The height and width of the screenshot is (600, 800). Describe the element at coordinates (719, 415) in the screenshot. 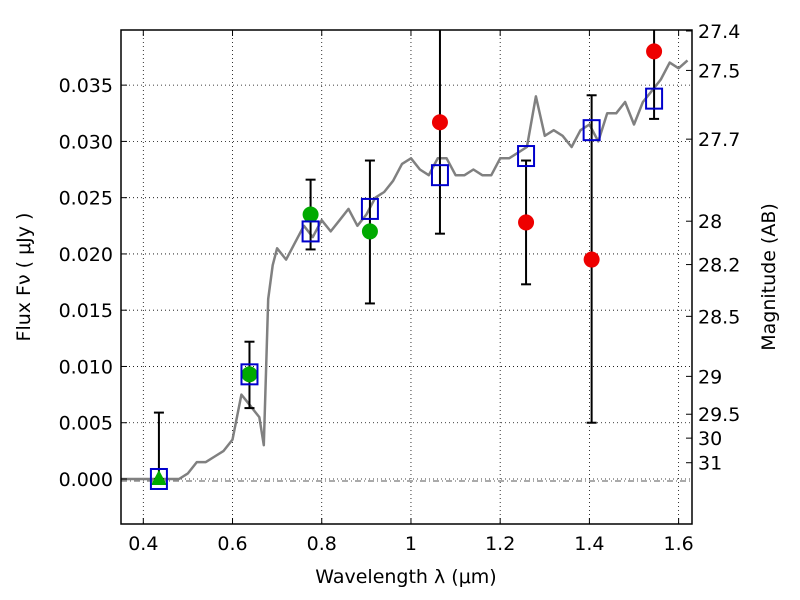

I see `y2-tick-label: 29.5` at that location.